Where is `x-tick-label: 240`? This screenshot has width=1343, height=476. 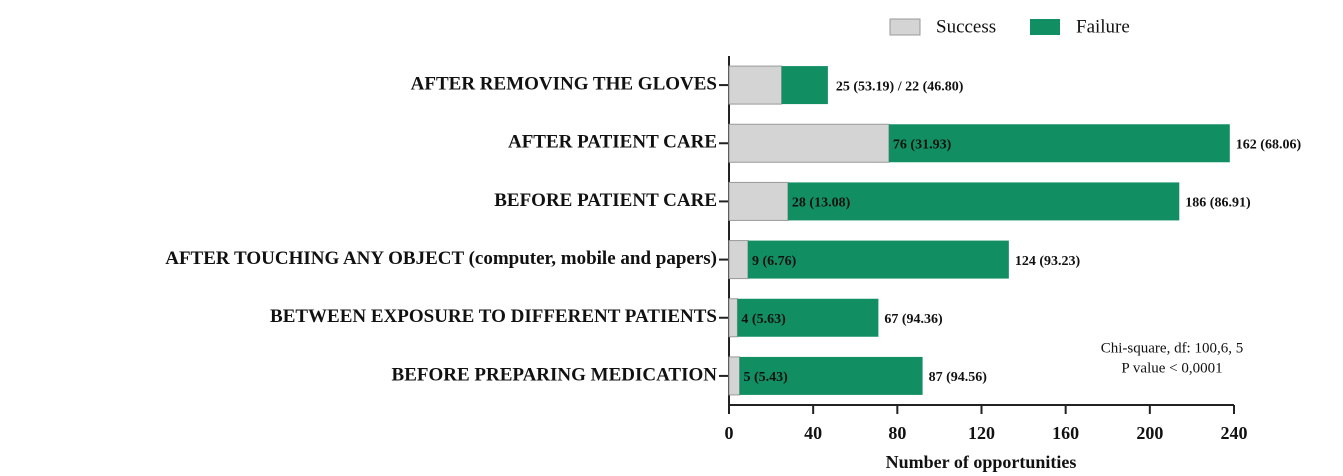
x-tick-label: 240 is located at coordinates (1234, 433).